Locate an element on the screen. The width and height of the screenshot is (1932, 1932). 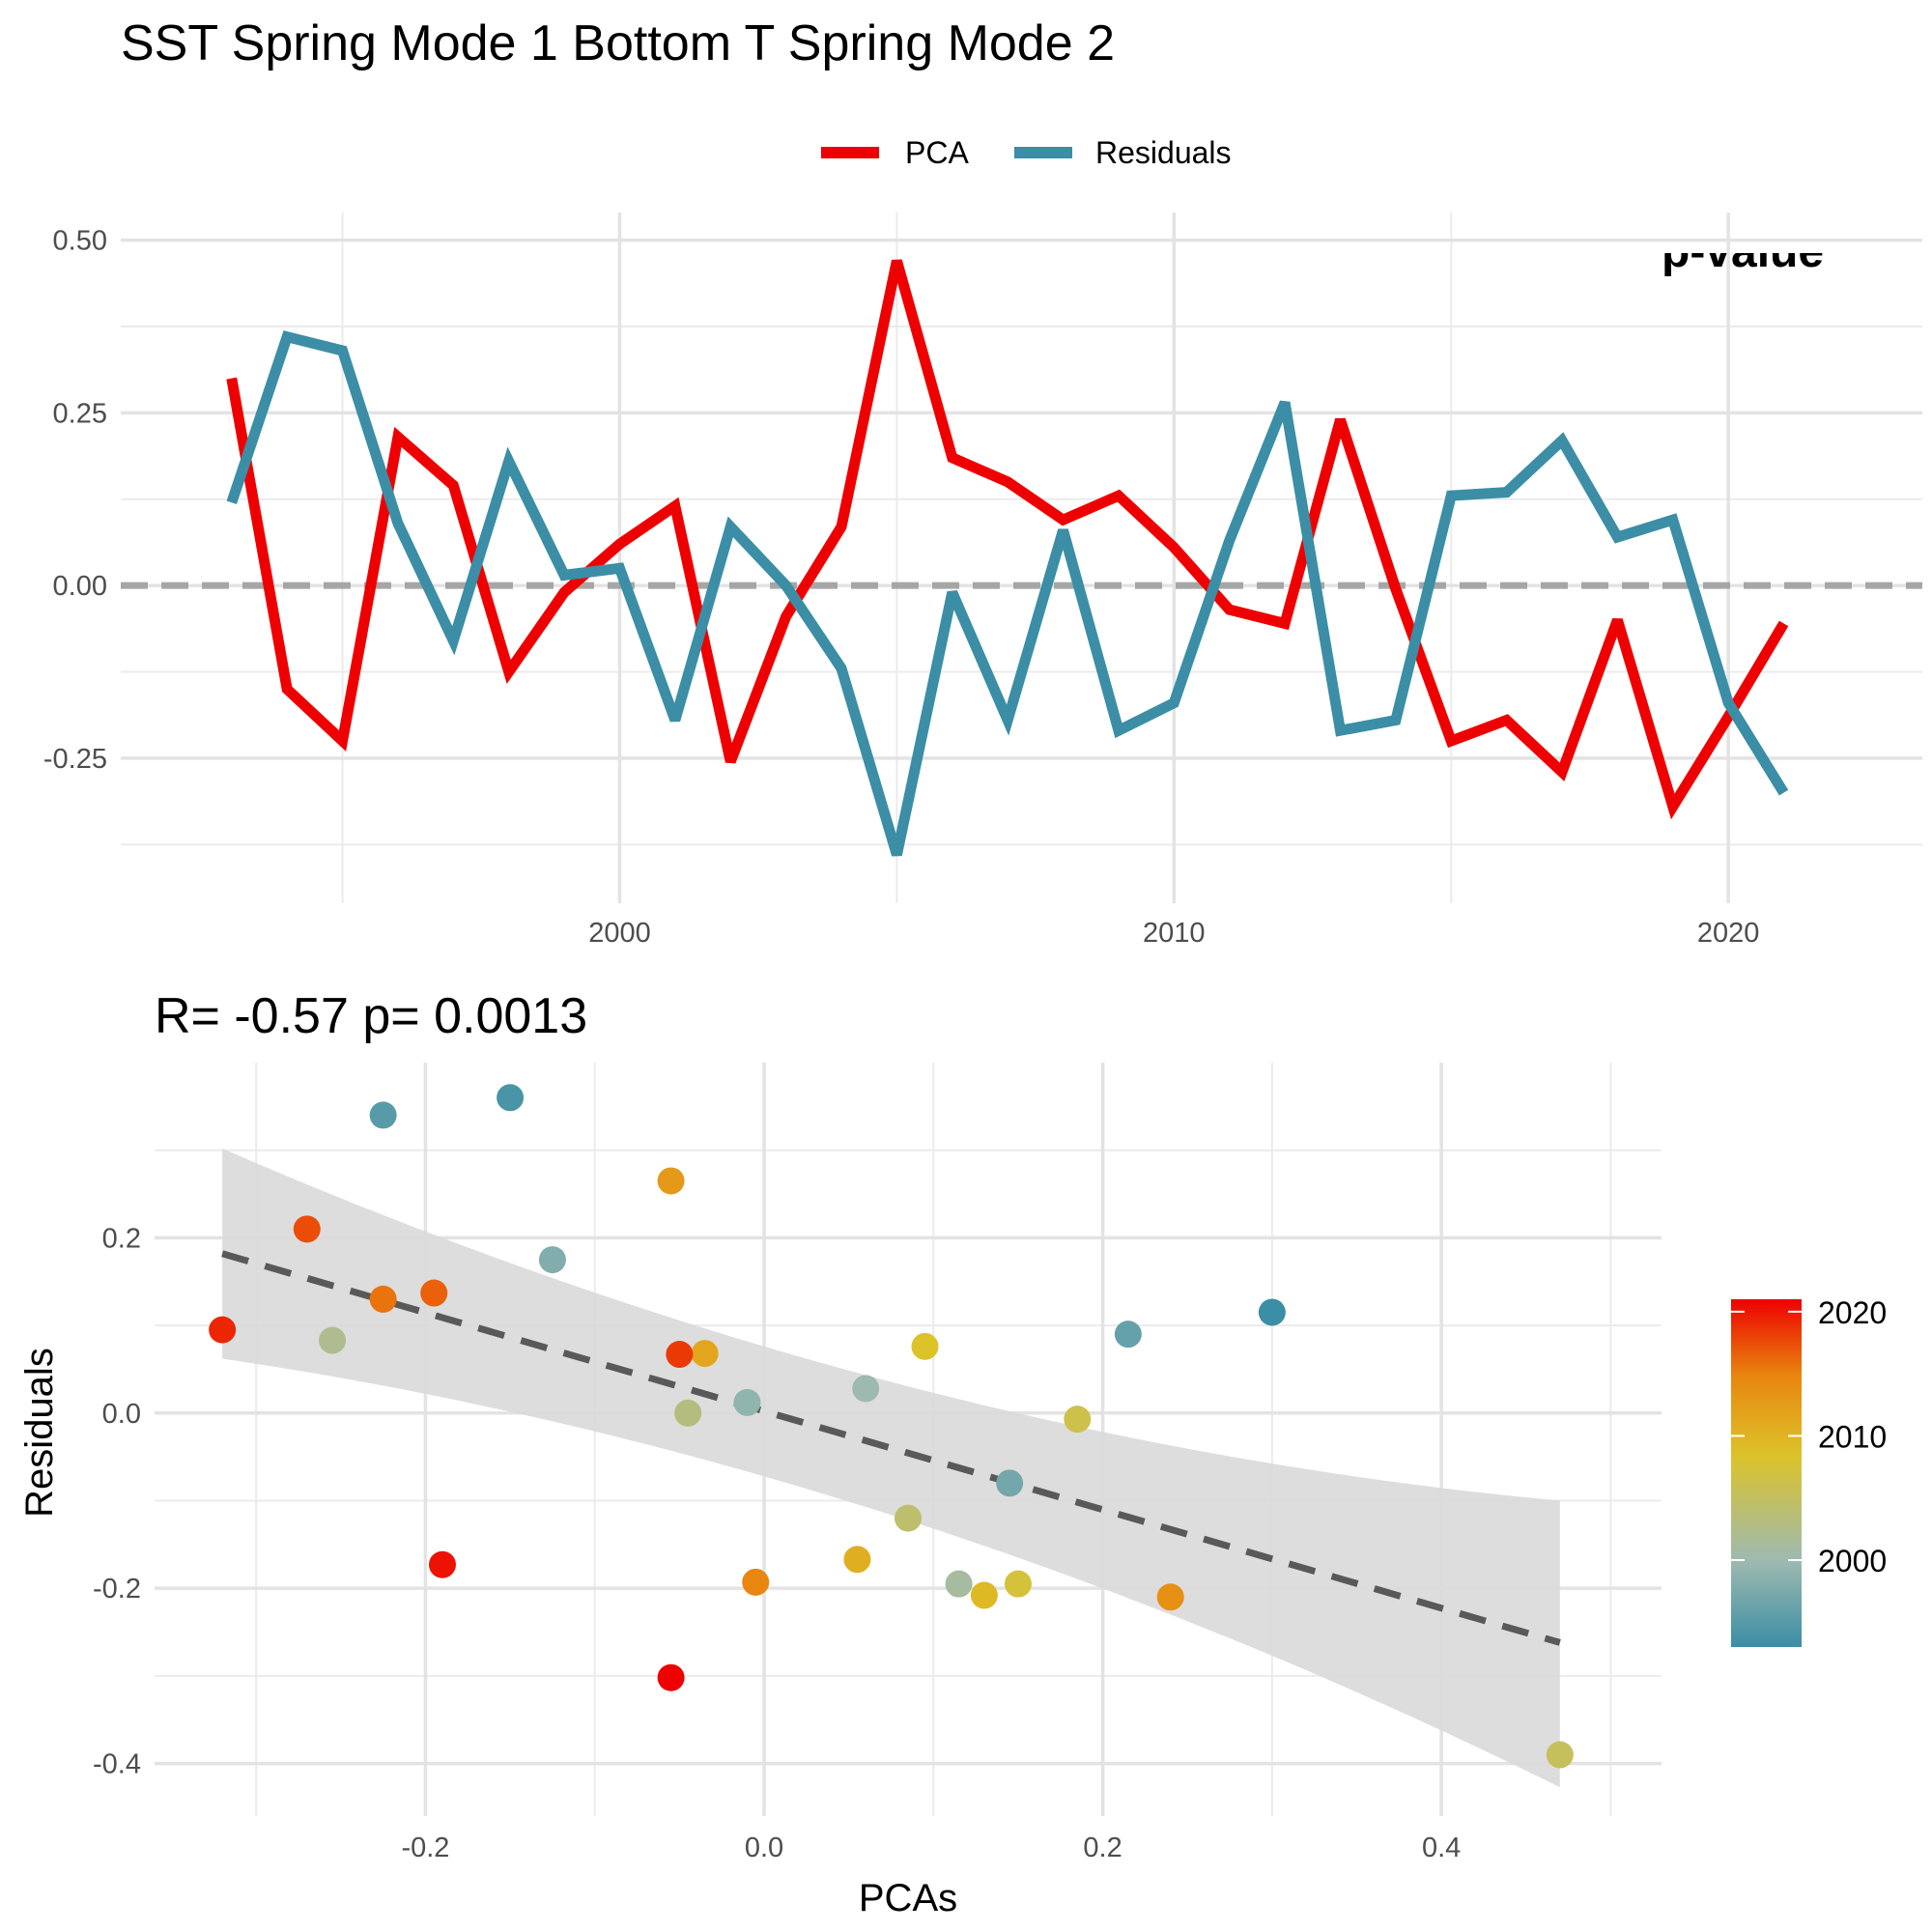
colorbar-ticks: 2020 2010 2000 is located at coordinates (1809, 1436).